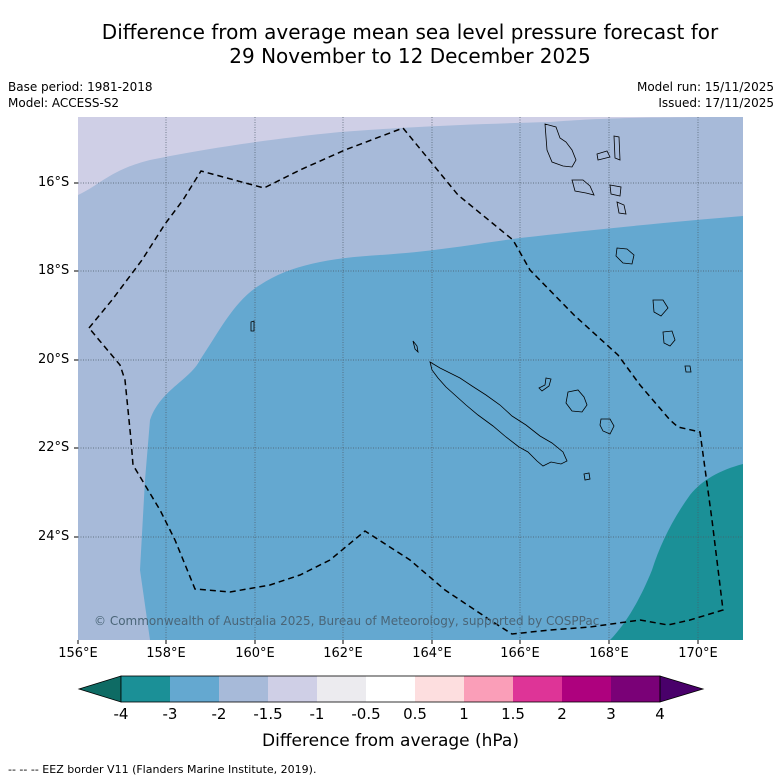 The image size is (781, 781). Describe the element at coordinates (607, 426) in the screenshot. I see `mare-island` at that location.